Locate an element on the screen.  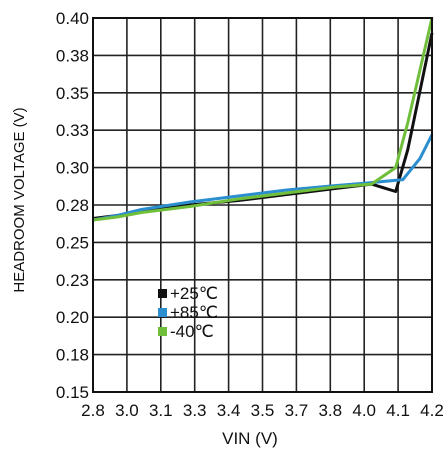
x-tick-label: 4.1 is located at coordinates (398, 410).